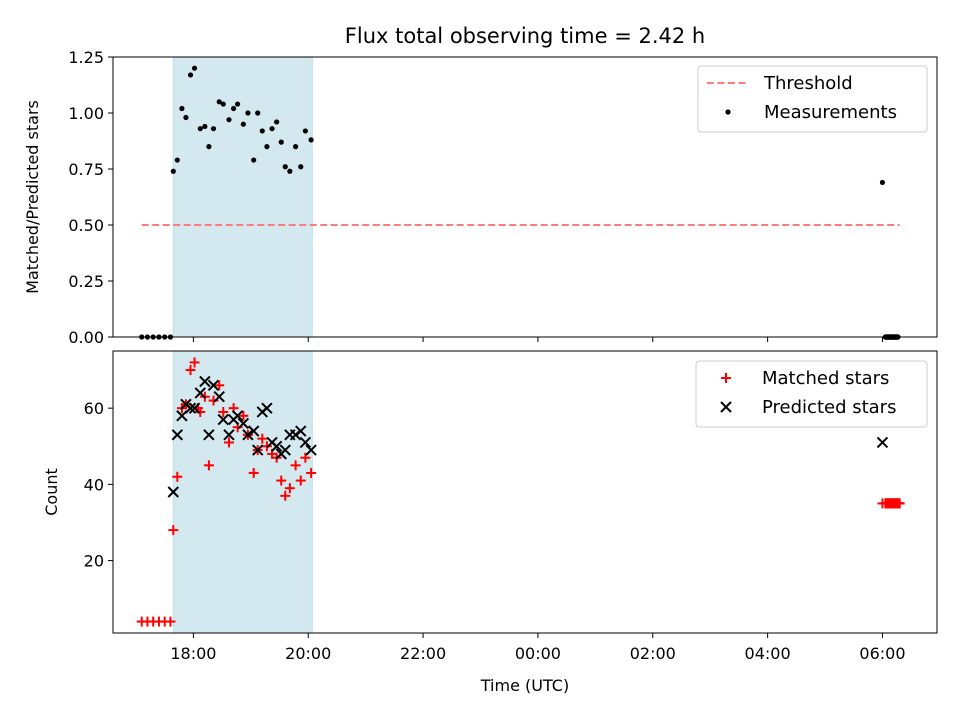 This screenshot has height=720, width=960. What do you see at coordinates (882, 653) in the screenshot?
I see `x-tick-label: 06:00` at bounding box center [882, 653].